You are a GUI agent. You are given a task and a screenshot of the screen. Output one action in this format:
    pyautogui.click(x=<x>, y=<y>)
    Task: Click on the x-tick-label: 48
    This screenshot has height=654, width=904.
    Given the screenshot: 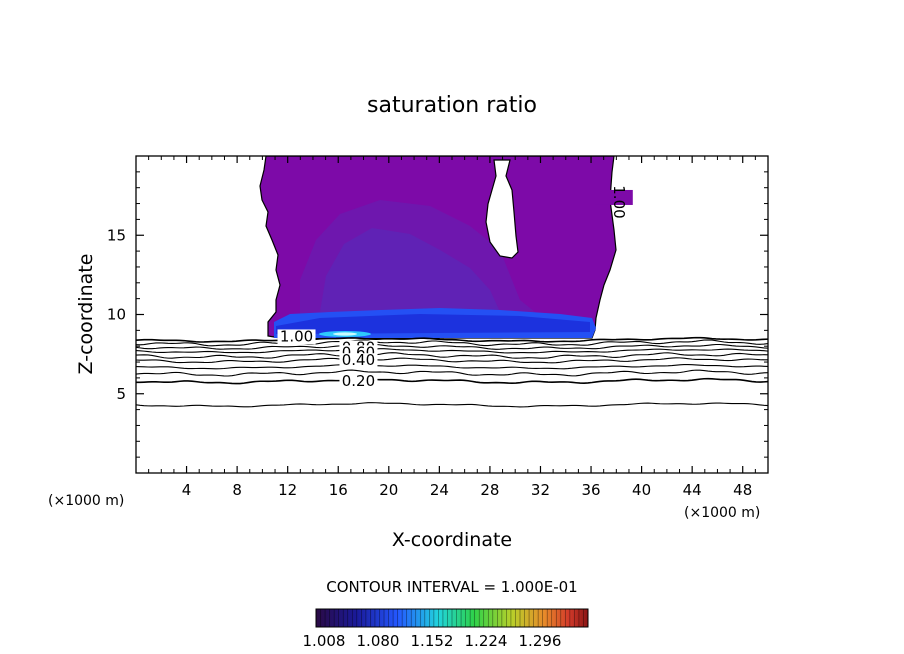 What is the action you would take?
    pyautogui.click(x=742, y=490)
    